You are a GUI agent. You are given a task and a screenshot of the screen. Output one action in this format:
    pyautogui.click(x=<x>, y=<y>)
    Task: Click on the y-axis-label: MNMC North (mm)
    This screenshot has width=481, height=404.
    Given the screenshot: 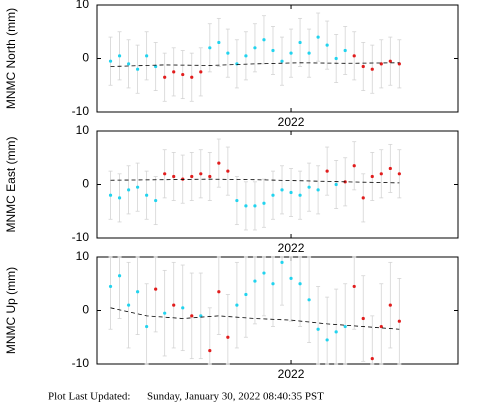 What is the action you would take?
    pyautogui.click(x=11, y=58)
    